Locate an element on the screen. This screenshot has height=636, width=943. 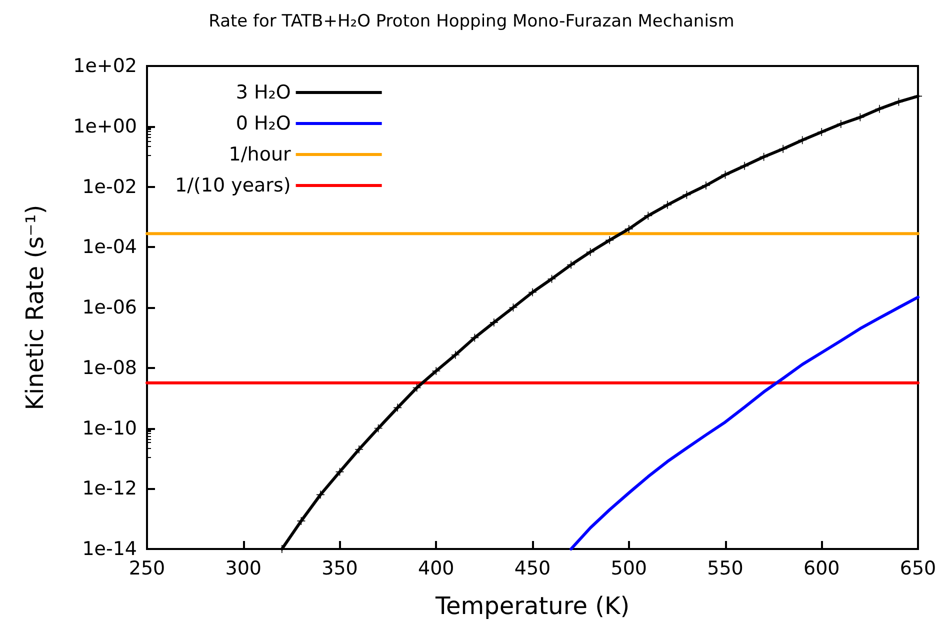
x-tick-label: 350 is located at coordinates (340, 569).